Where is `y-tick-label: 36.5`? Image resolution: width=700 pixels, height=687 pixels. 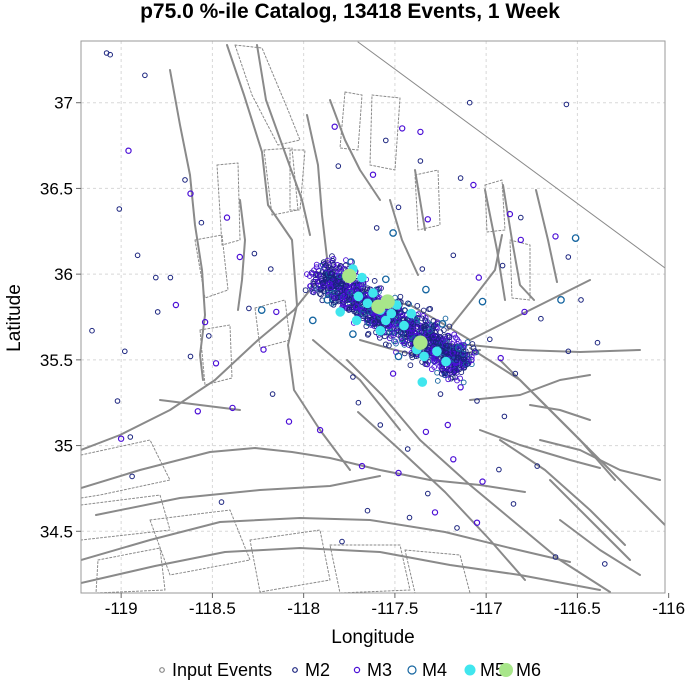 y-tick-label: 36.5 is located at coordinates (56, 188).